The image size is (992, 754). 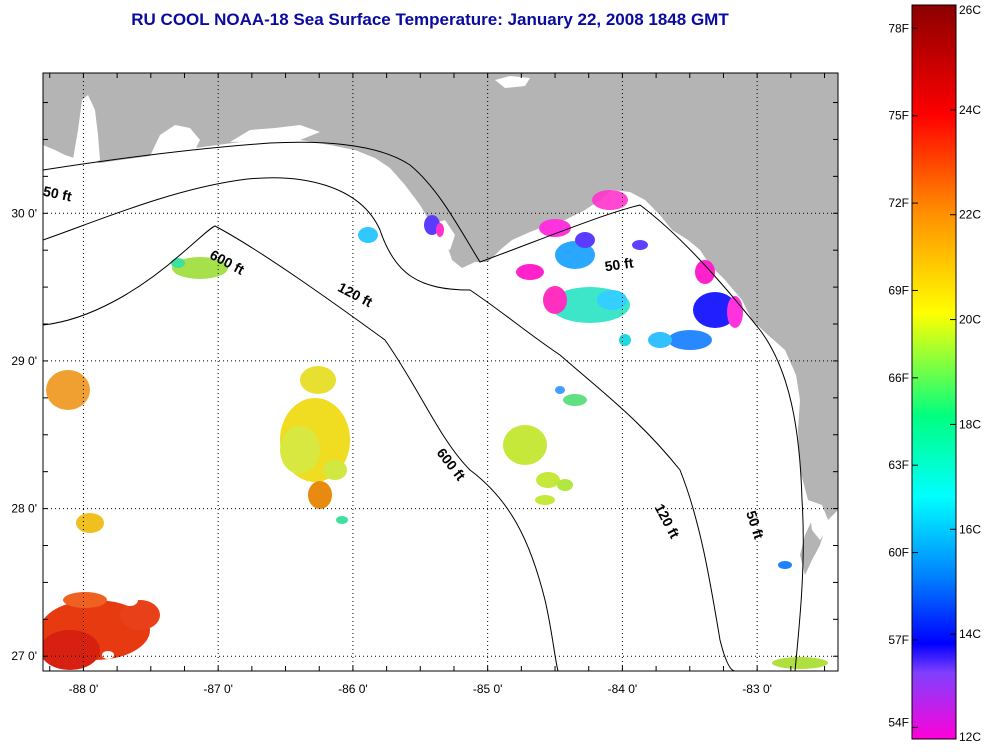 I want to click on lon-tick-label: -86 0', so click(x=353, y=689).